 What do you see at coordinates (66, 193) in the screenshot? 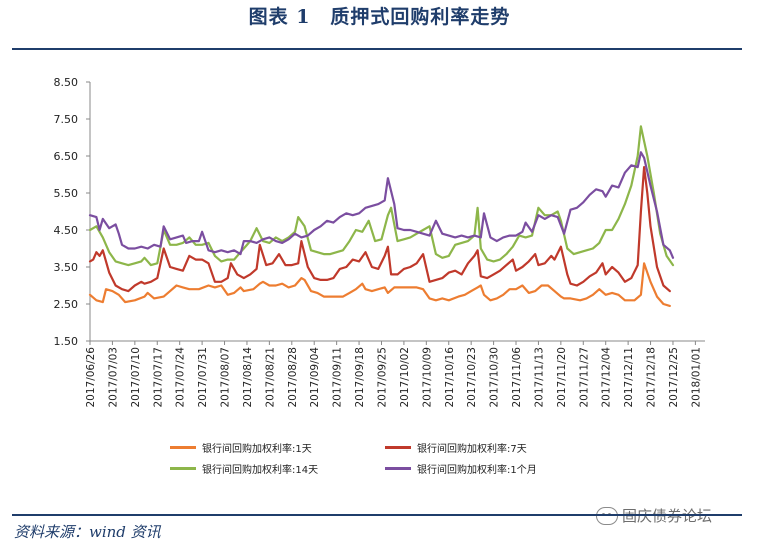
I see `y-tick-label: 5.50` at bounding box center [66, 193].